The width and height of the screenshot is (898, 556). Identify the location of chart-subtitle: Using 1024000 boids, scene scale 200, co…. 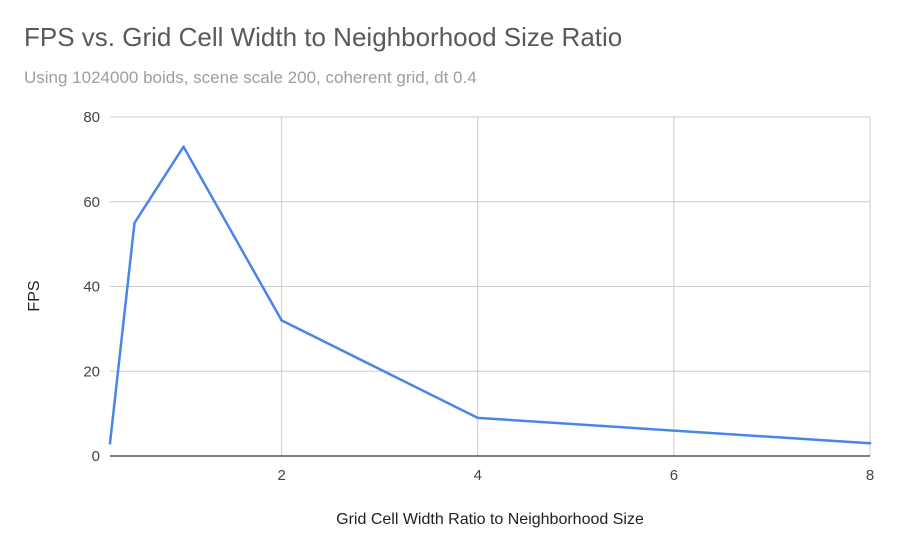
(250, 77).